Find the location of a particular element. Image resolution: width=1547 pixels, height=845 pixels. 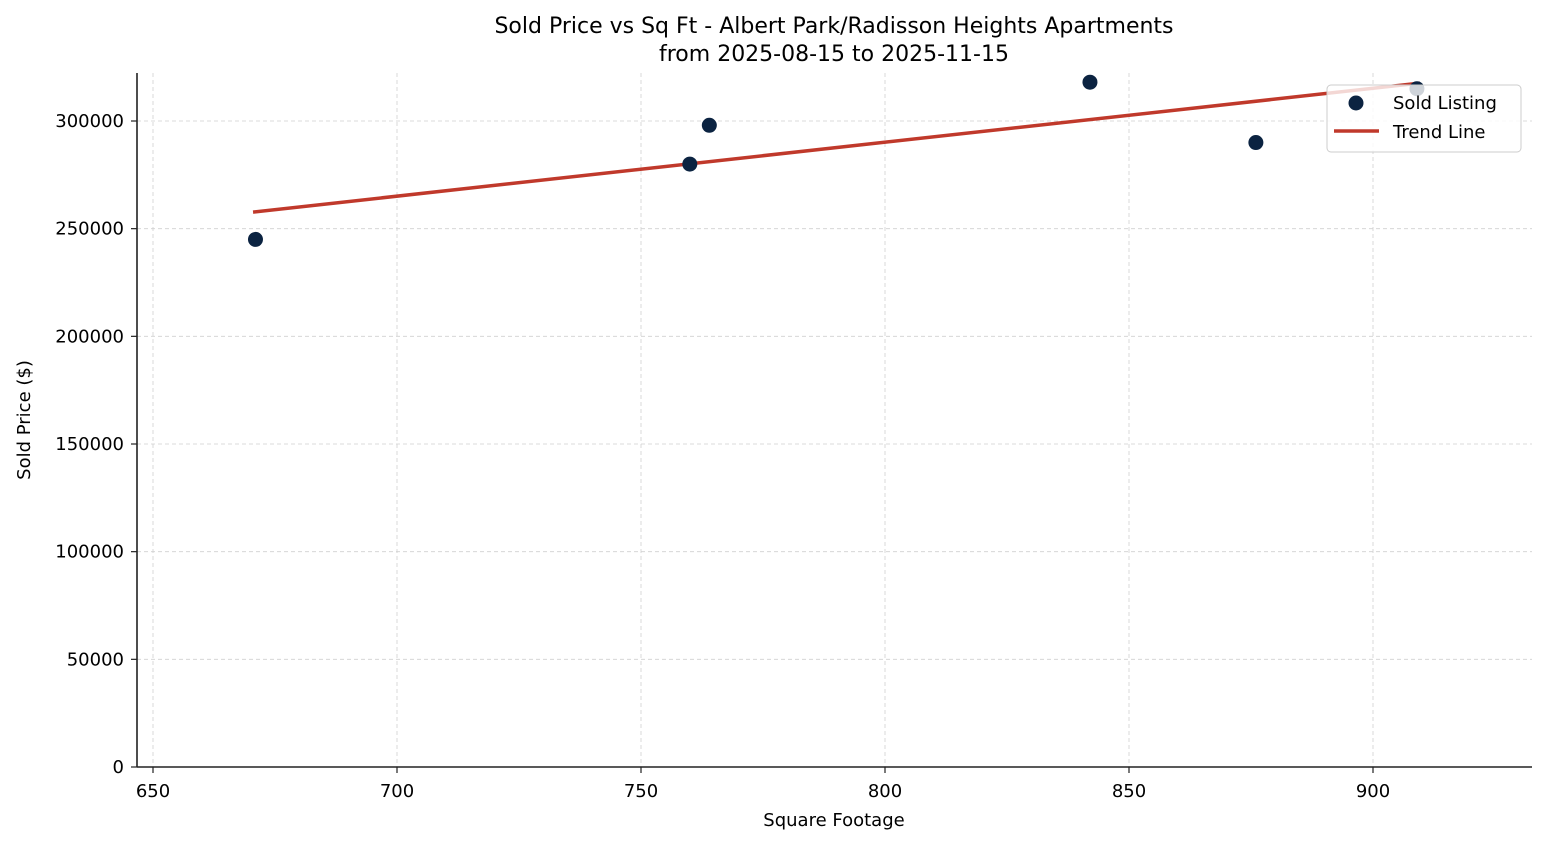

legend-label-sold-listing: Sold Listing is located at coordinates (1445, 103).